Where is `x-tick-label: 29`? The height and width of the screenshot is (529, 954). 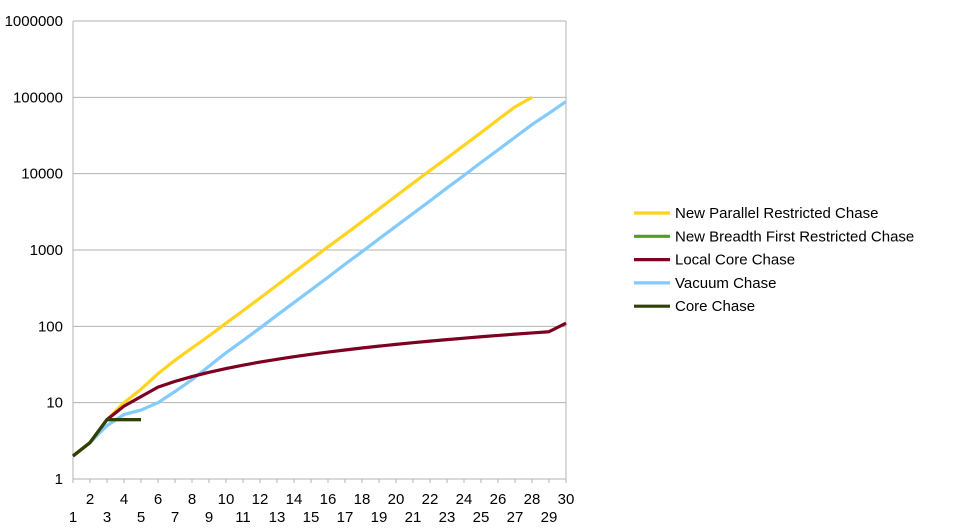 x-tick-label: 29 is located at coordinates (549, 516).